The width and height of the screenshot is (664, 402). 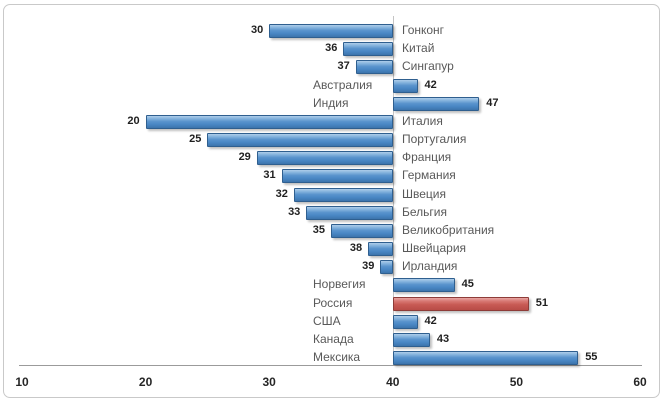 I want to click on value-label: 25, so click(x=195, y=139).